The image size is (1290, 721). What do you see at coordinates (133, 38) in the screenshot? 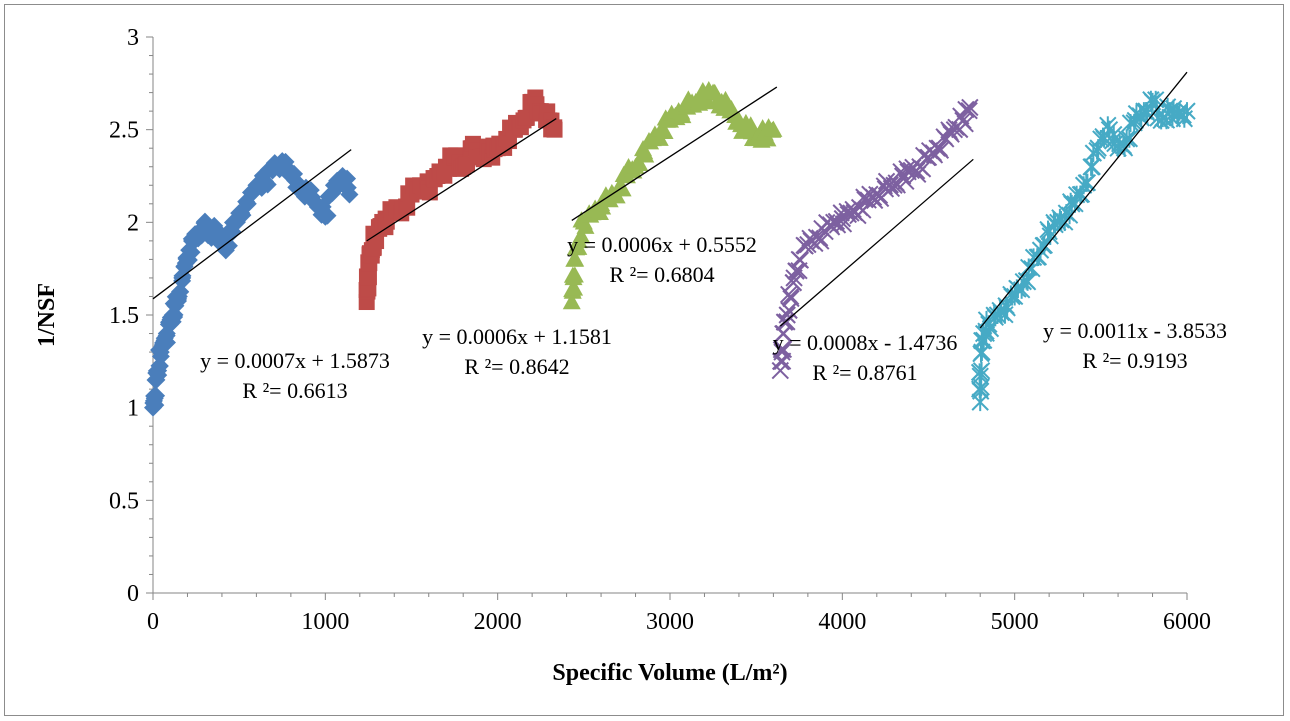
I see `y-tick-label: 3` at bounding box center [133, 38].